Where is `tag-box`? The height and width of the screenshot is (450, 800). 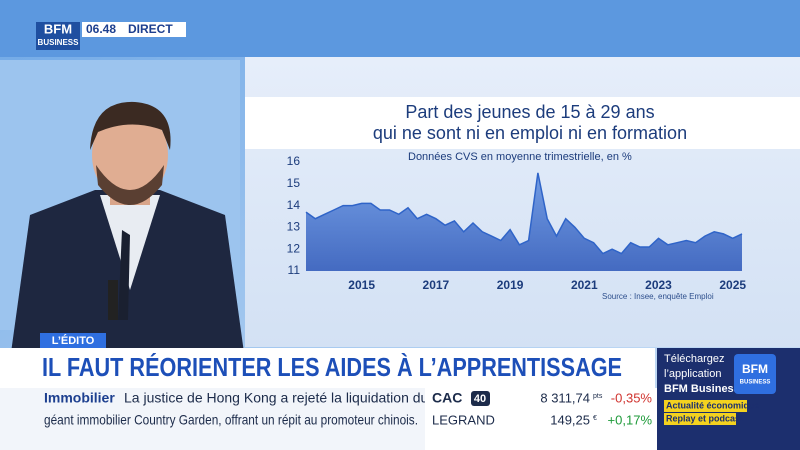 tag-box is located at coordinates (73, 340).